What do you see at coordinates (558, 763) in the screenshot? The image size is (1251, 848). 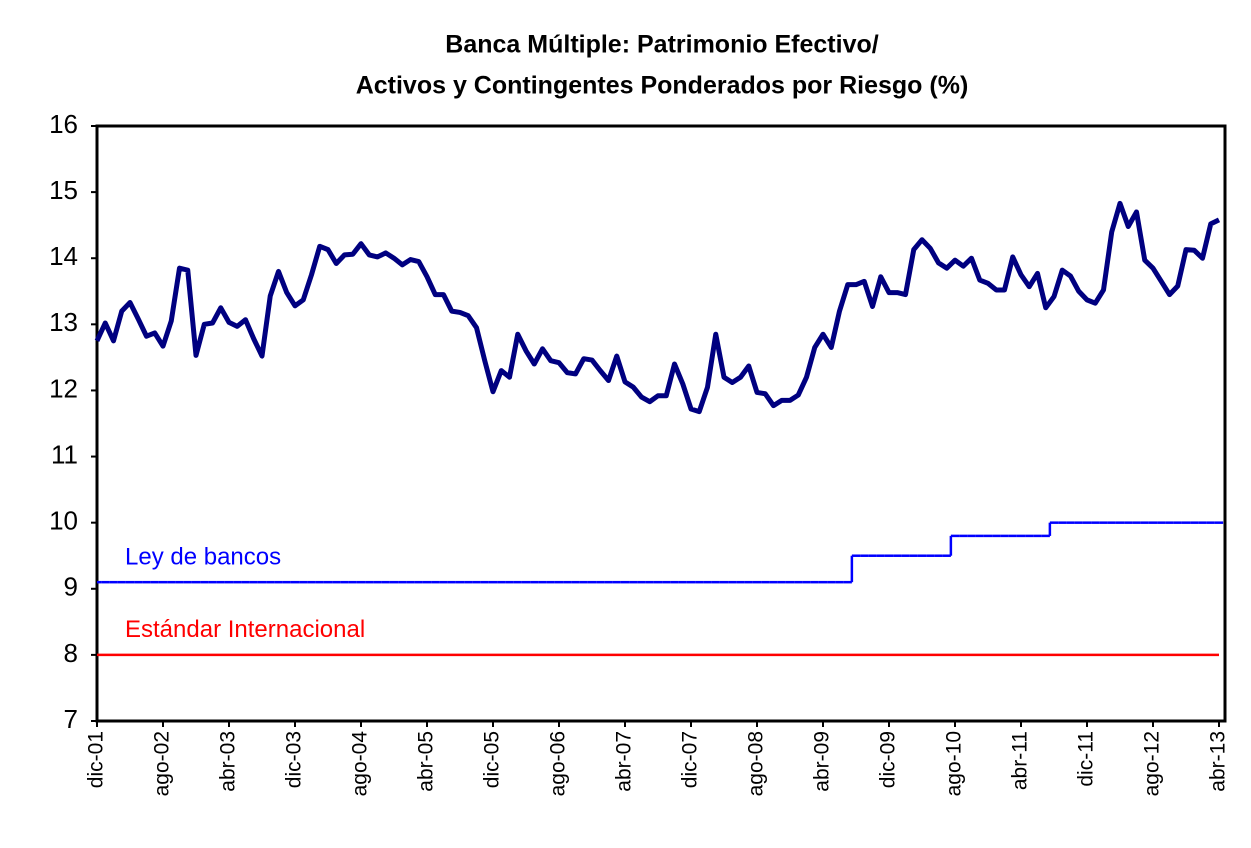 I see `x-tick-label: ago-06` at bounding box center [558, 763].